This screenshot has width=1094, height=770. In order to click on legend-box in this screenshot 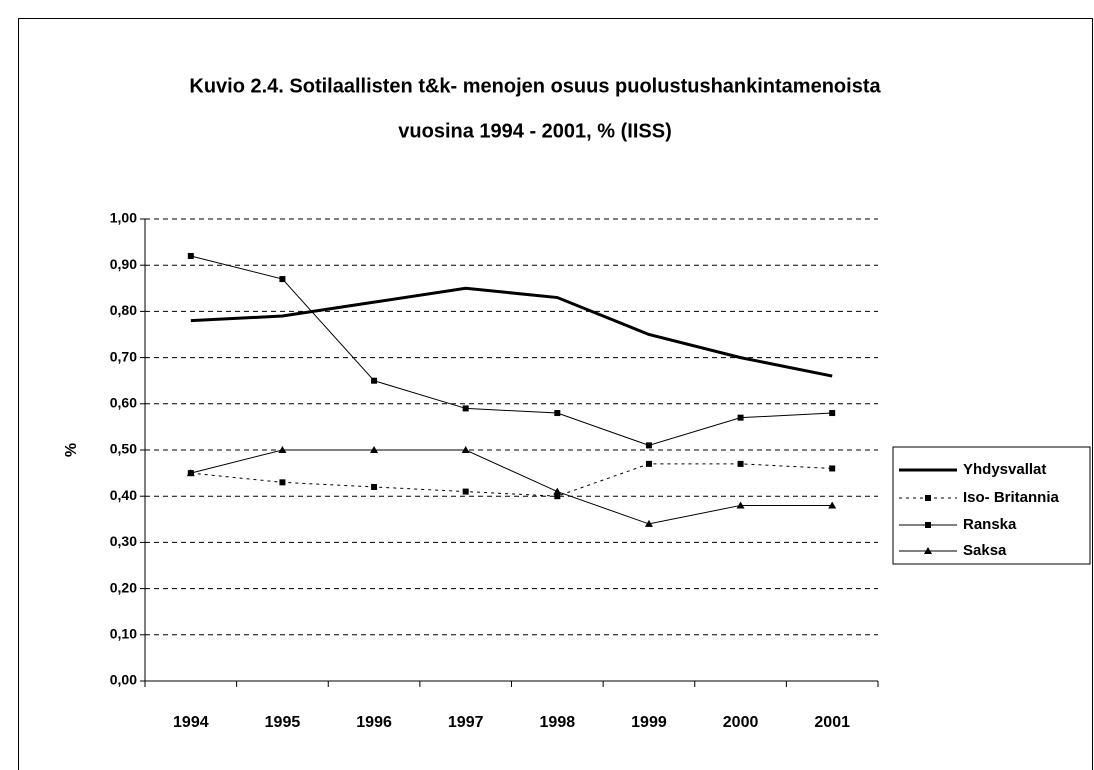, I will do `click(991, 505)`.